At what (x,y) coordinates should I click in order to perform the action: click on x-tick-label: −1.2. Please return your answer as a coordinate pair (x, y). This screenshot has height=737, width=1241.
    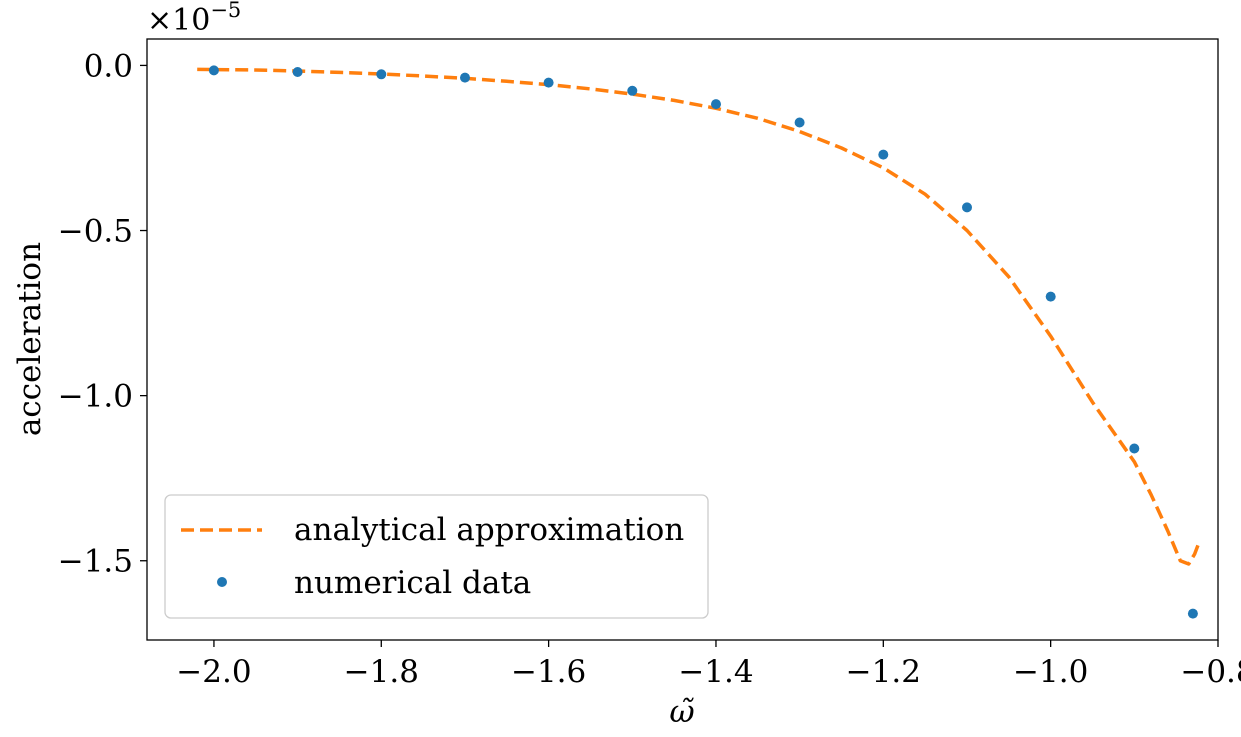
    Looking at the image, I should click on (883, 672).